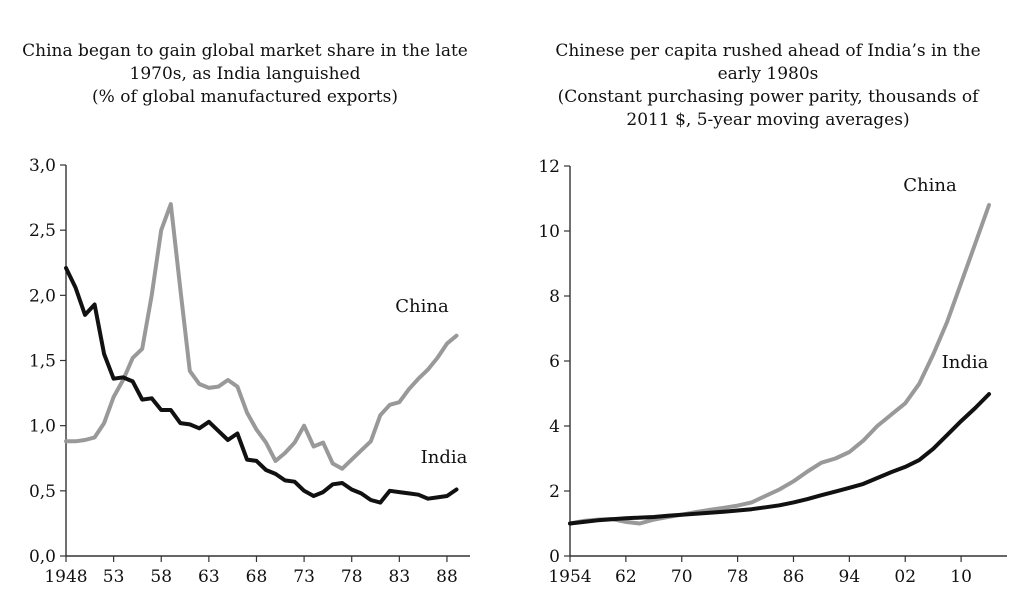 The height and width of the screenshot is (603, 1027). Describe the element at coordinates (257, 577) in the screenshot. I see `left-x-tick-label: 68` at that location.